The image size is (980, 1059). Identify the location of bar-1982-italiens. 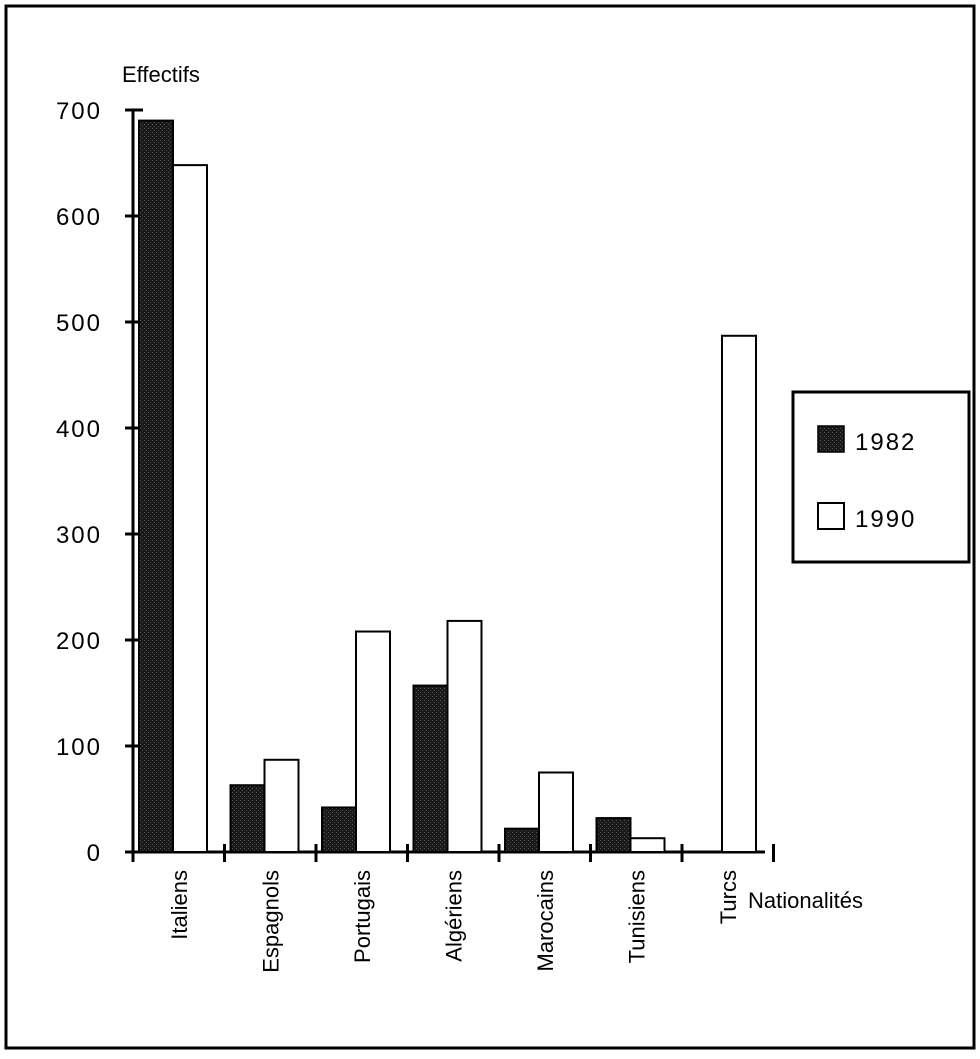
(156, 486).